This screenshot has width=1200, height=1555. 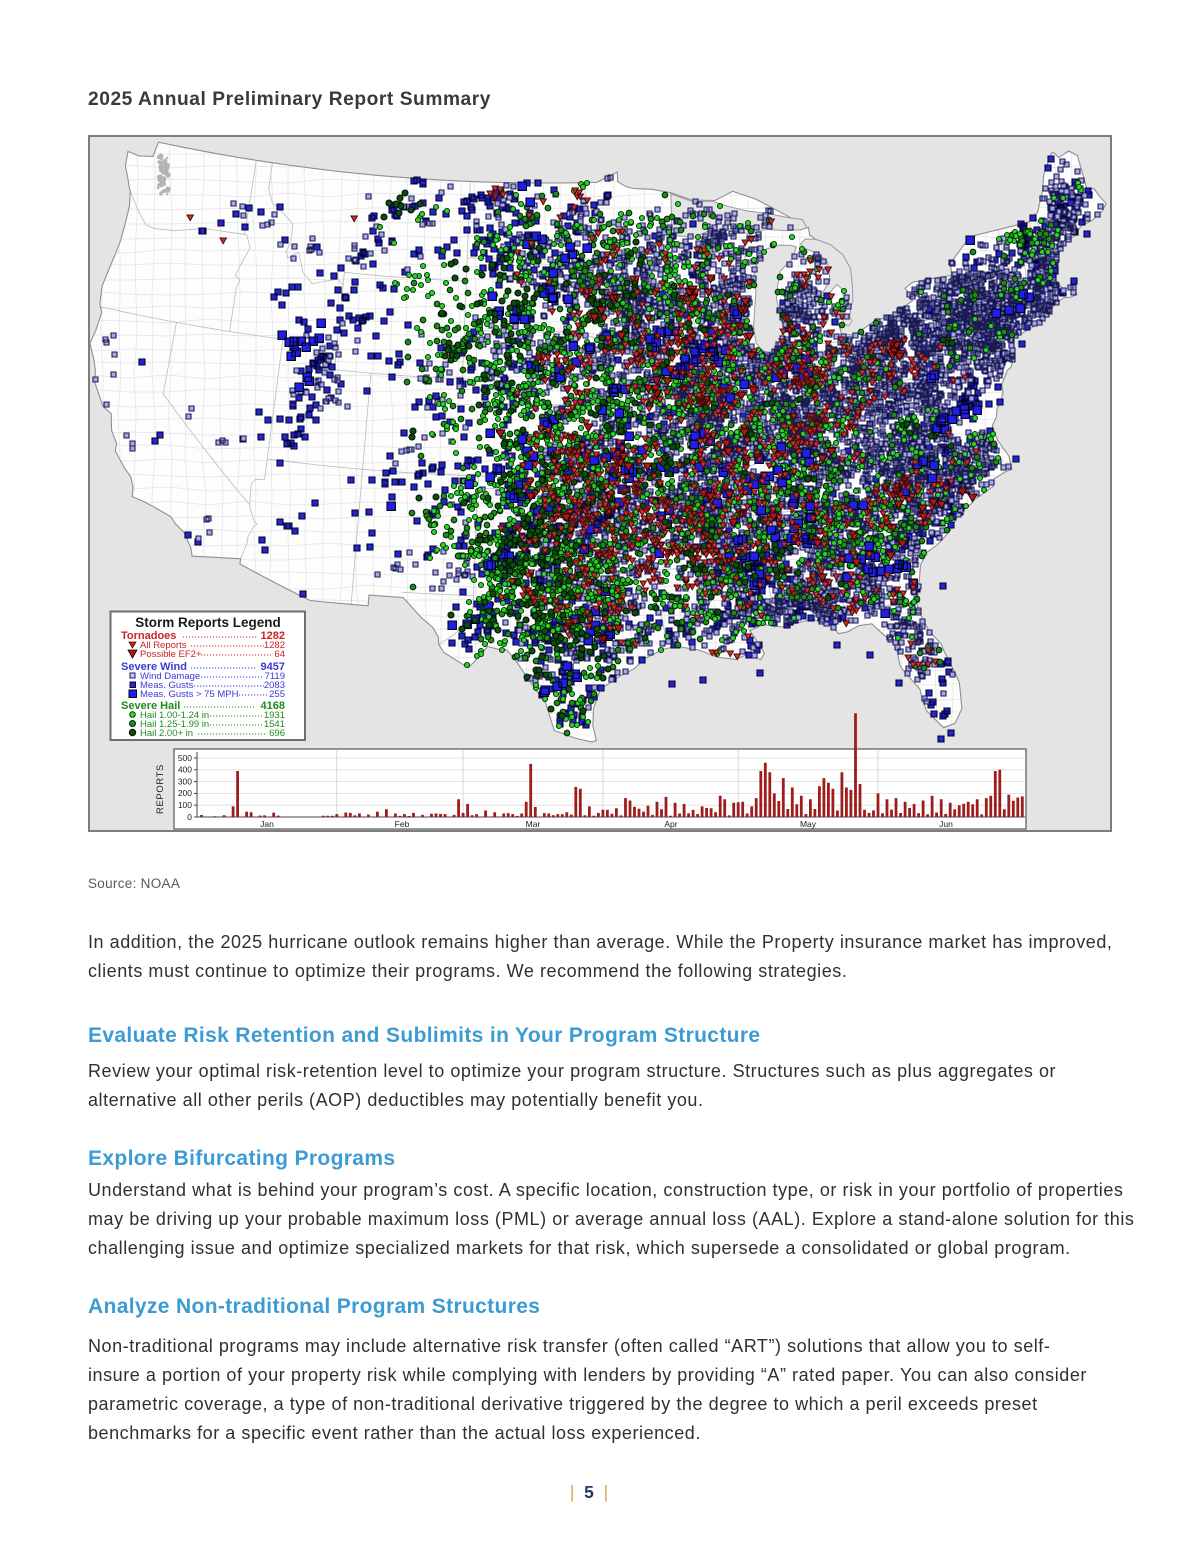 I want to click on svg-text: Mar, so click(x=533, y=824).